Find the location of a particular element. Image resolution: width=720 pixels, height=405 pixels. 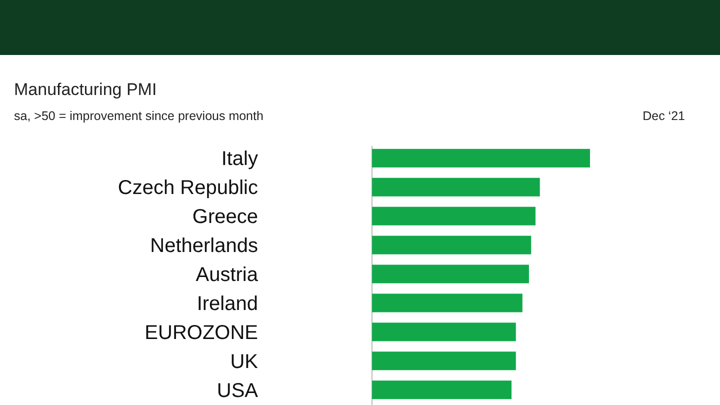

text: Dec ‘21 is located at coordinates (664, 116).